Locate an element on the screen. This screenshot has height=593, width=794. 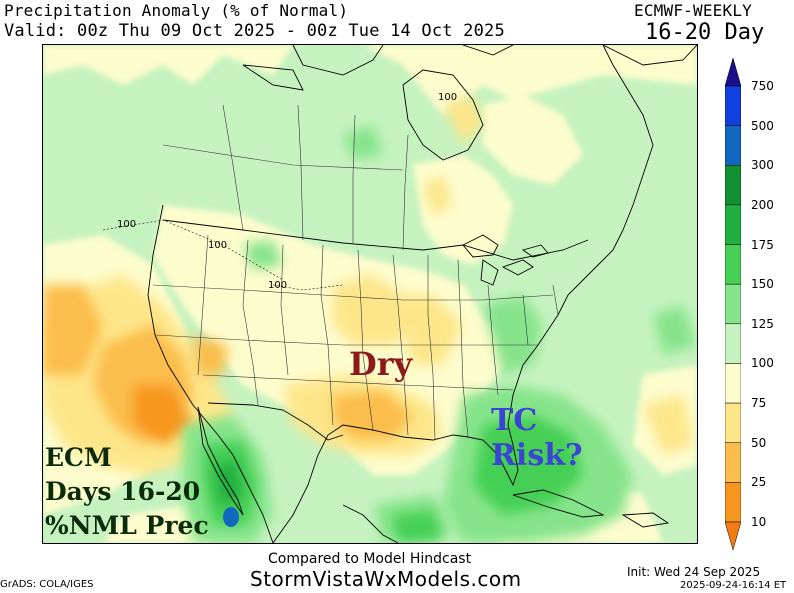
colorbar-label: 175 is located at coordinates (762, 244).